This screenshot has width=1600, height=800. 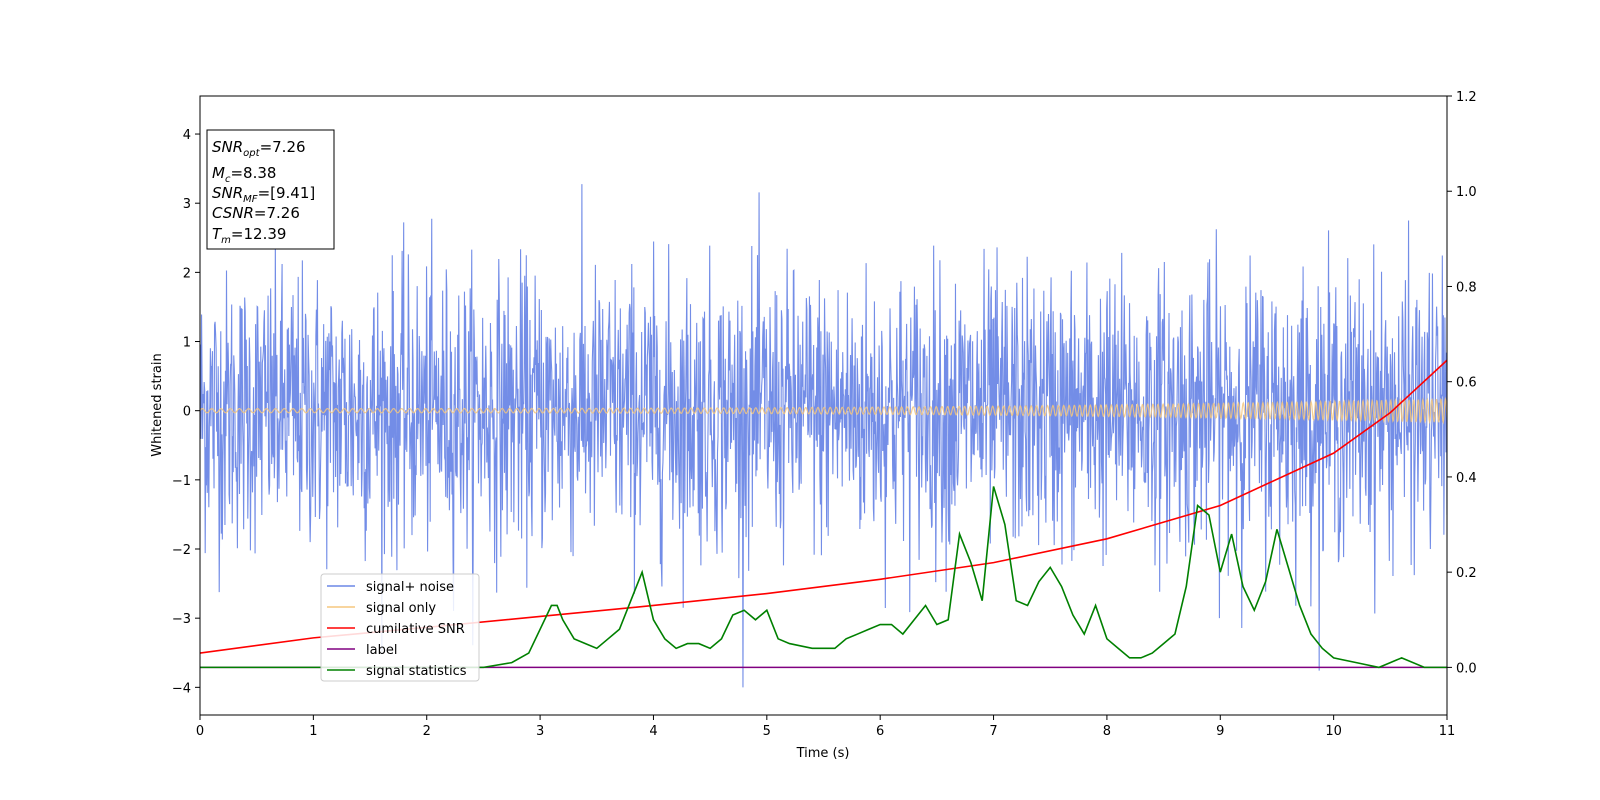 I want to click on annotation-box-frame, so click(x=270, y=189).